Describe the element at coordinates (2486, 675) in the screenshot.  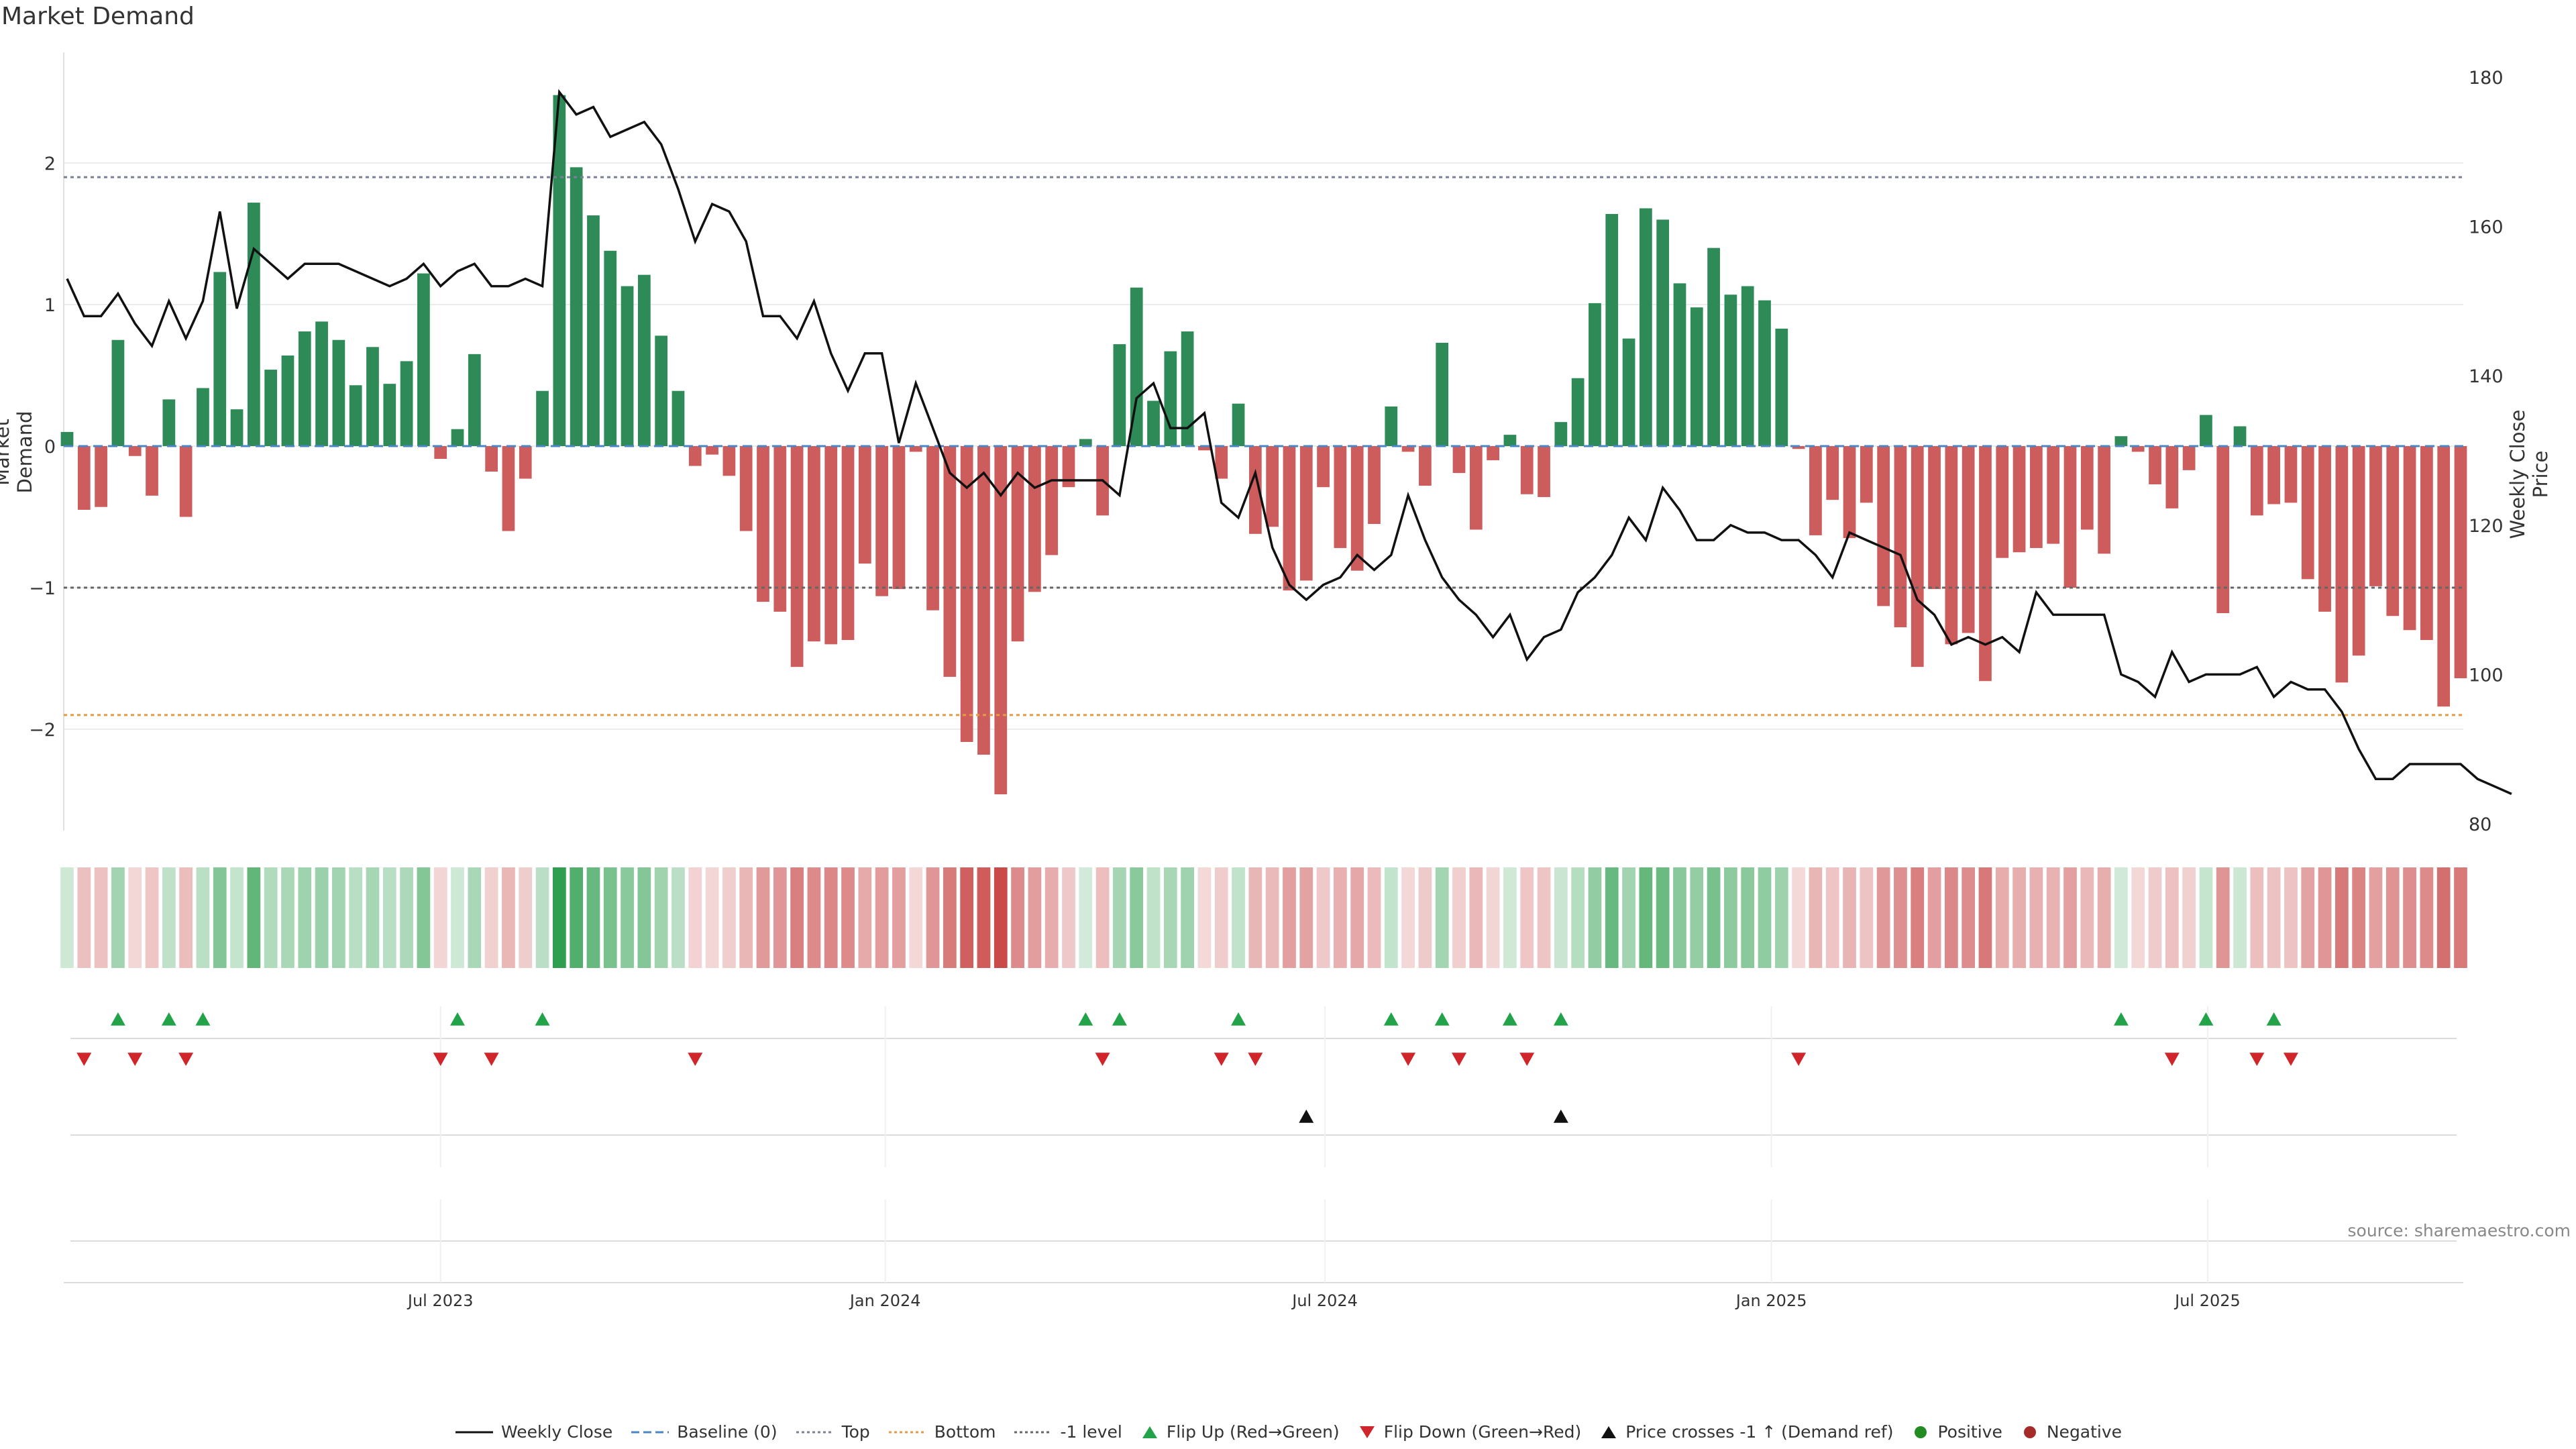
I see `y-right-tick-label: 100` at that location.